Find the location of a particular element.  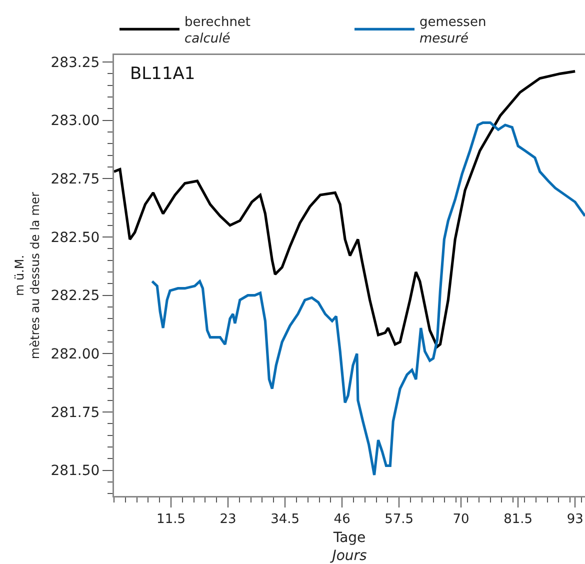

y-tick-label: 282.75 is located at coordinates (75, 180).